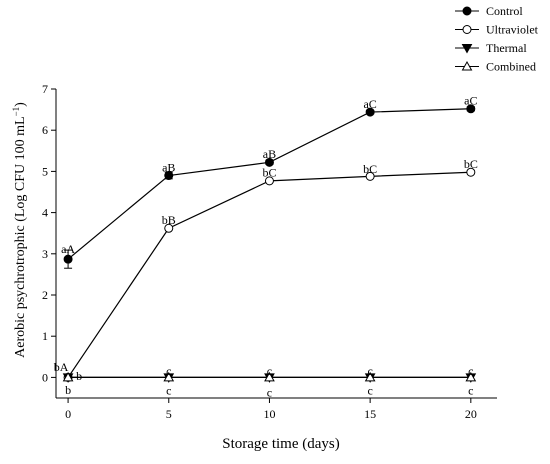 The height and width of the screenshot is (464, 550). Describe the element at coordinates (45, 254) in the screenshot. I see `y-tick-label-3: 3` at that location.